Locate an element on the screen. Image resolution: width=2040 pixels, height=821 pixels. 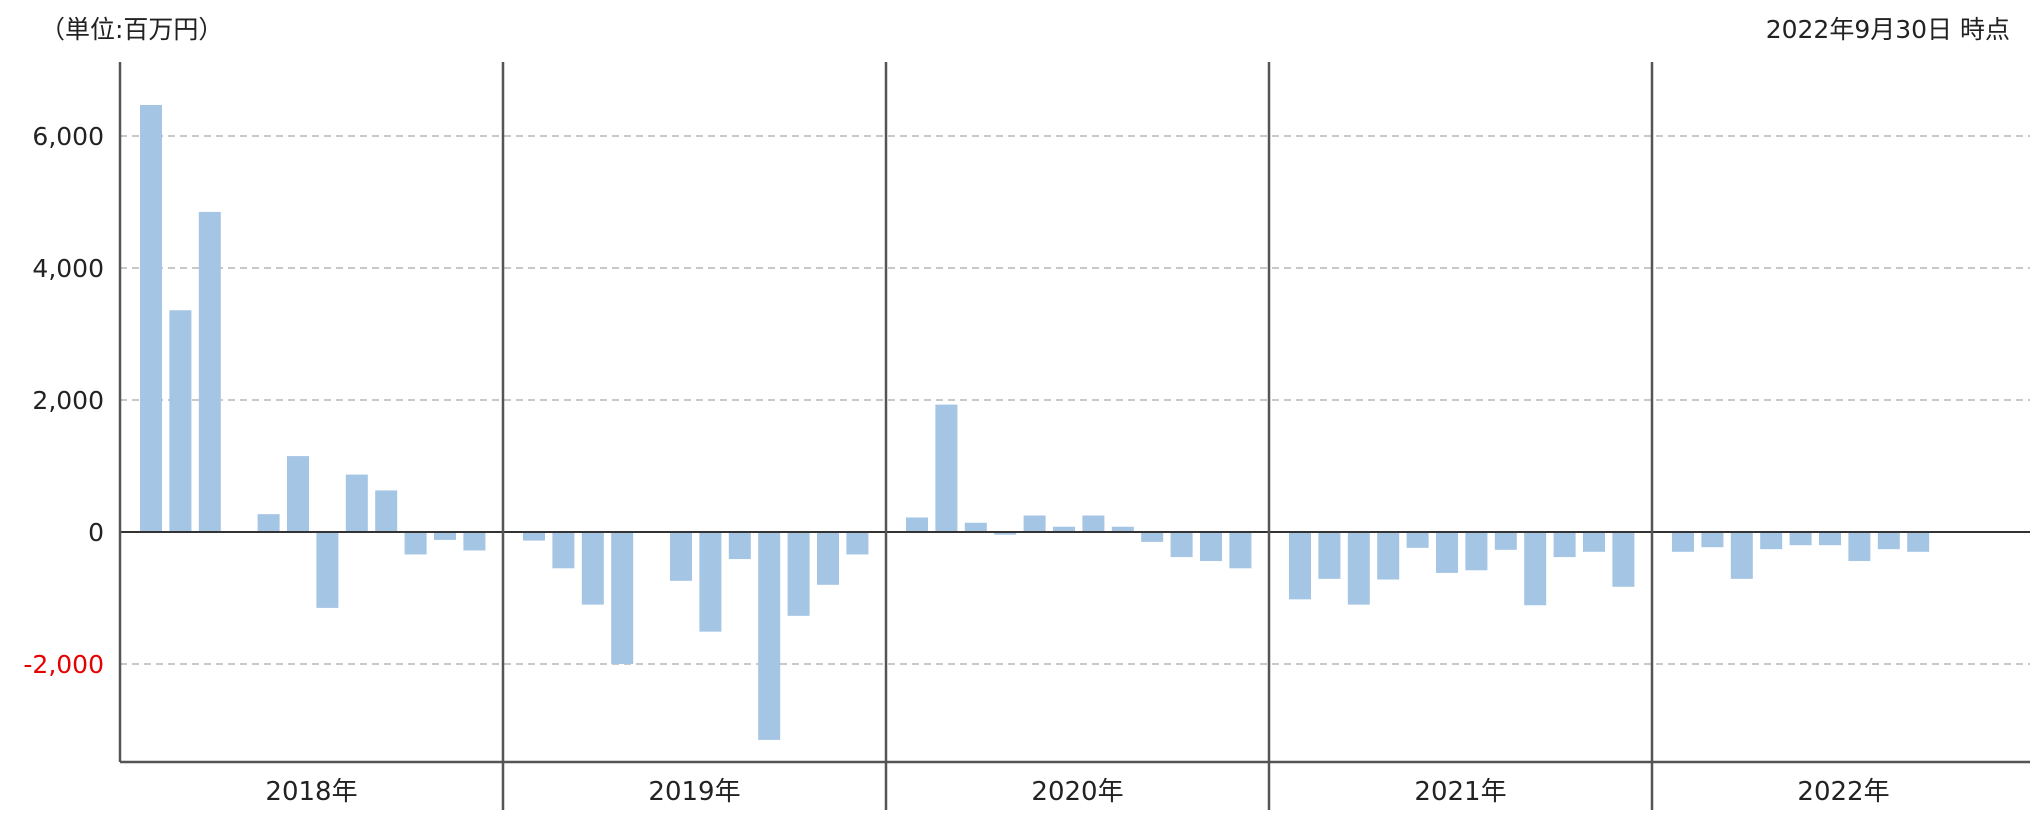
x-category-label: 2021年 is located at coordinates (1460, 792).